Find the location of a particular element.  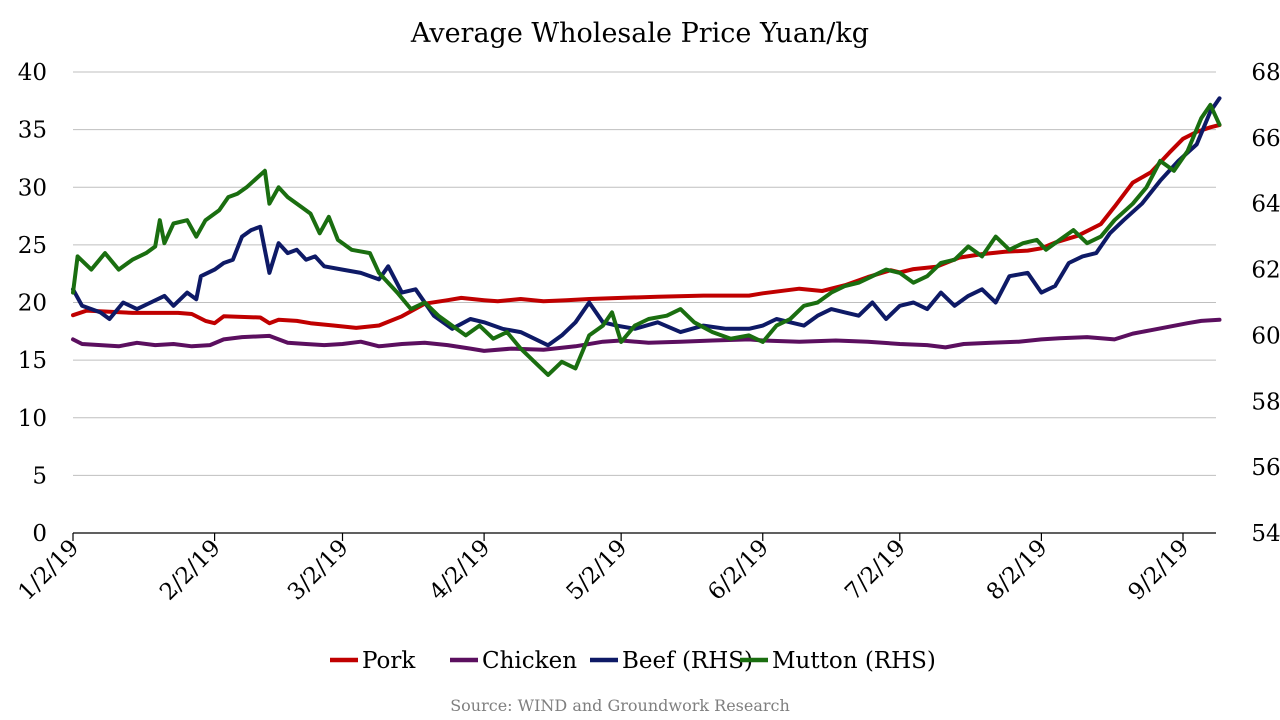

x-tick-label: 8/2/19 is located at coordinates (1017, 570).